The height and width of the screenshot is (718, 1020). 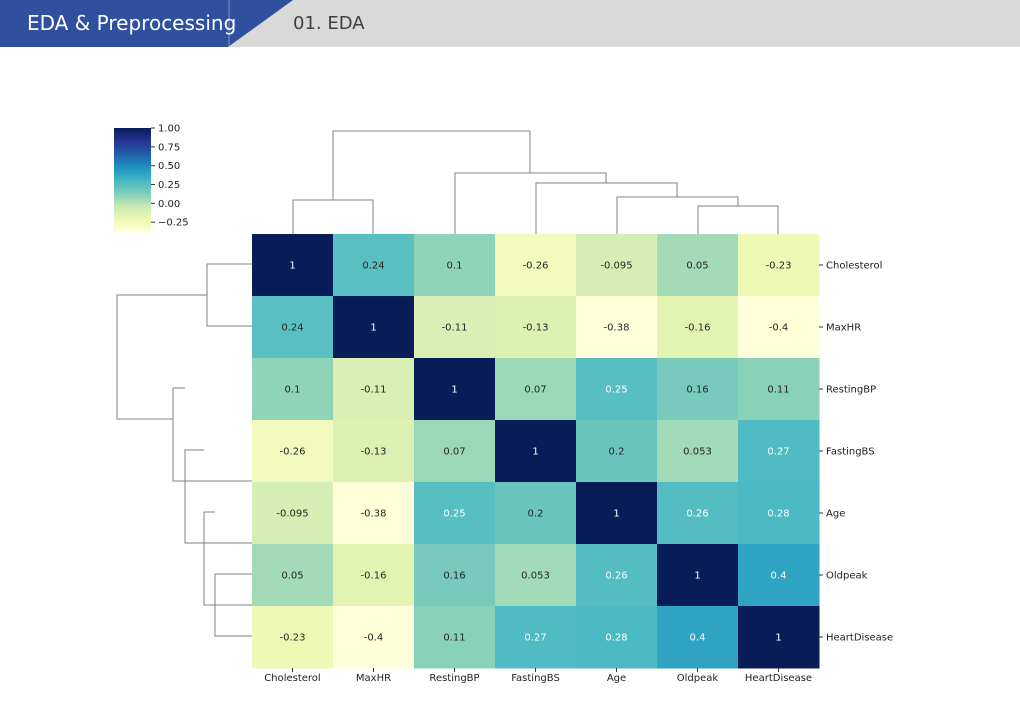 What do you see at coordinates (373, 266) in the screenshot?
I see `cell-annotation: 0.24` at bounding box center [373, 266].